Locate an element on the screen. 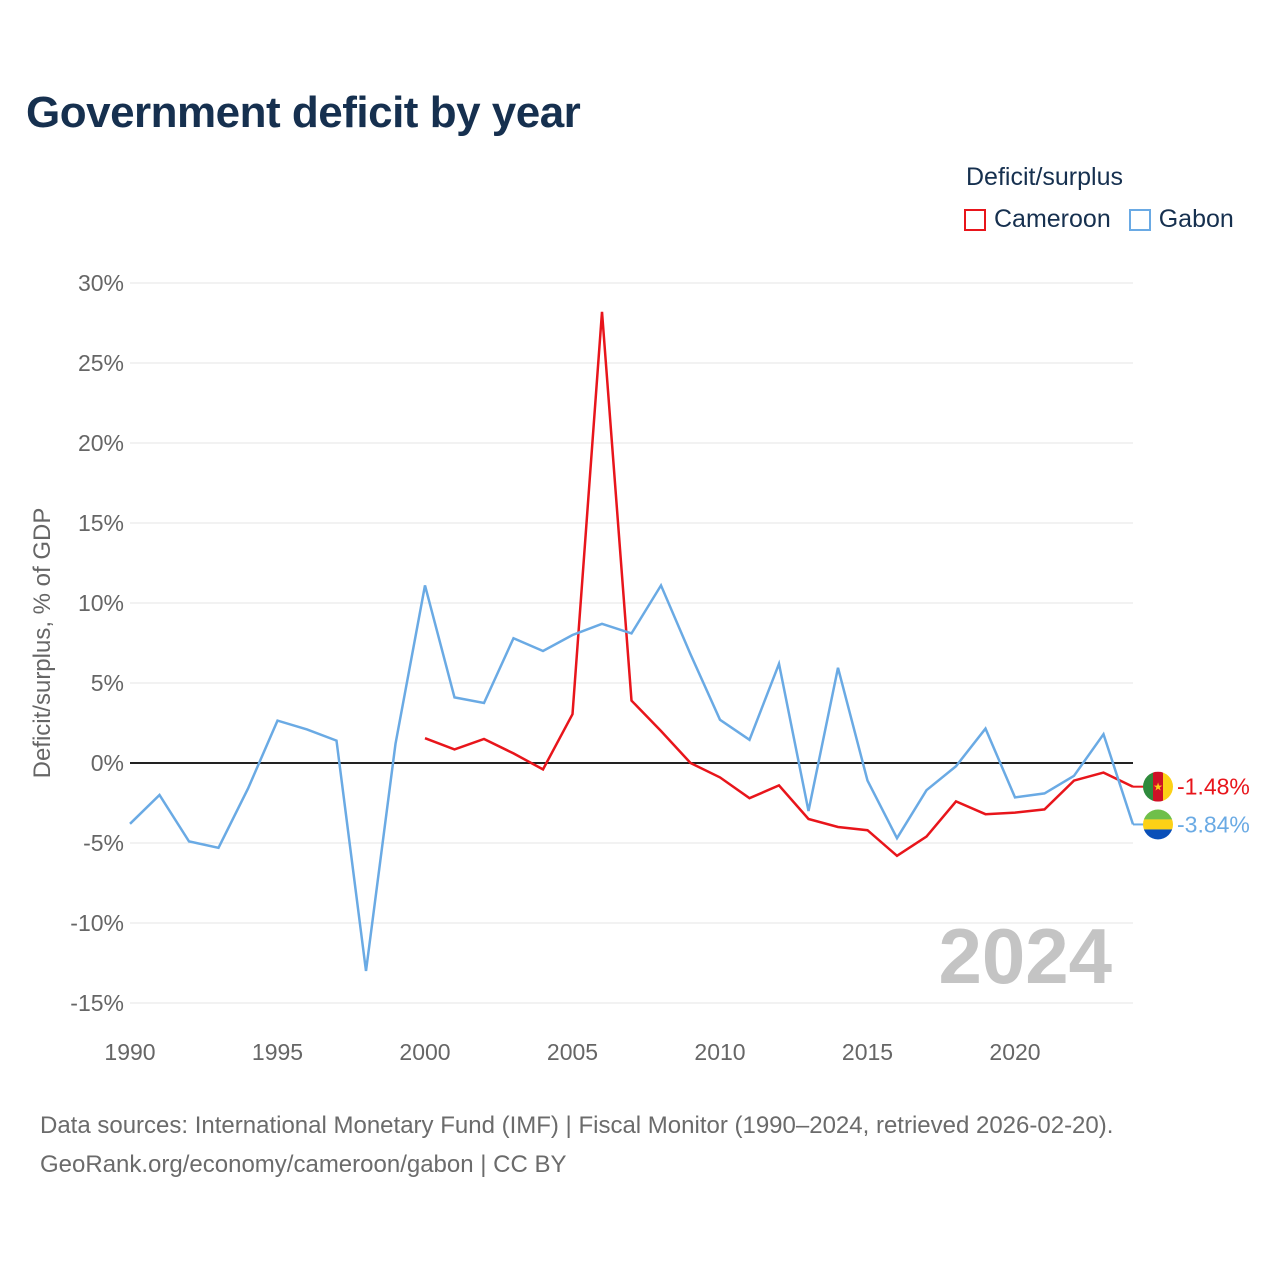  x-axis-ticks: 1990 1995 2000 2005 2010 2015 2020 is located at coordinates (572, 1052).